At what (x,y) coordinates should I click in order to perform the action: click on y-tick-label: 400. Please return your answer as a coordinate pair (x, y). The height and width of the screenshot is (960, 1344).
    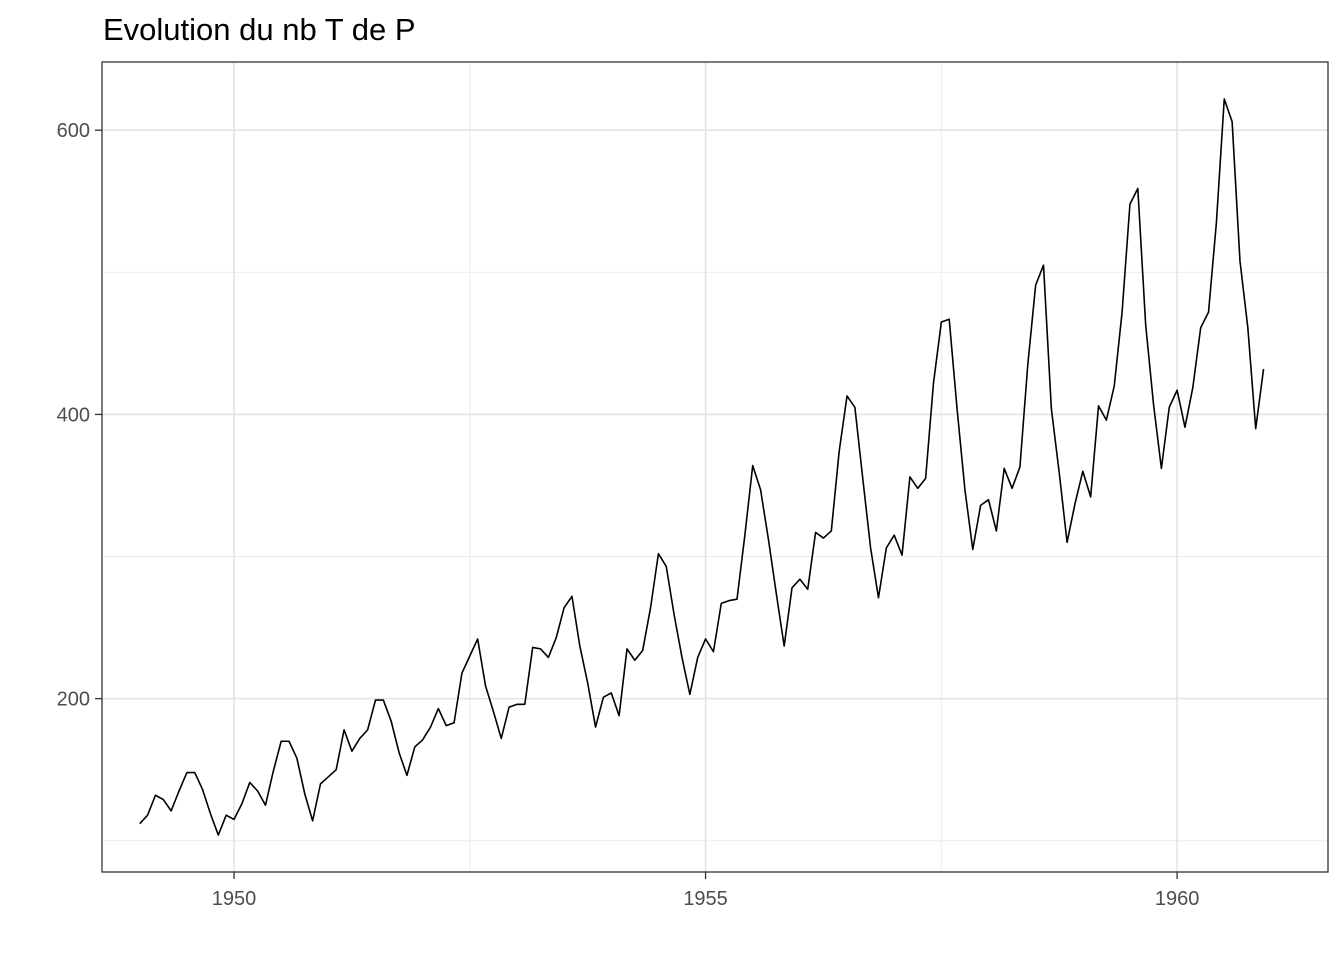
    Looking at the image, I should click on (73, 415).